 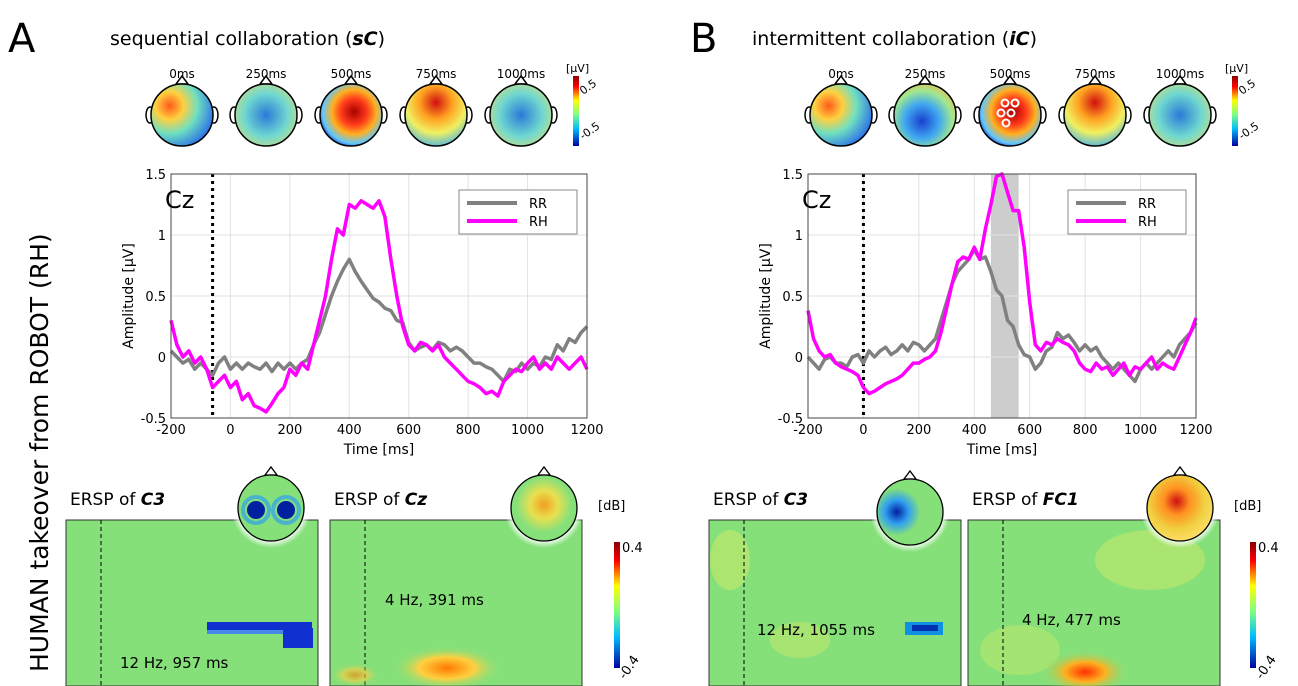 I want to click on panel-letter-a: A, so click(x=22, y=39).